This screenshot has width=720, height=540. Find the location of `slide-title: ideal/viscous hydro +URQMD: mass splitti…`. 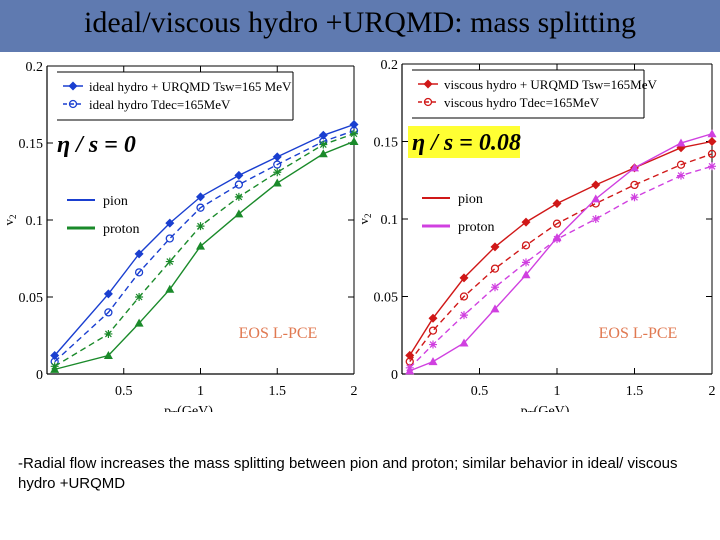

slide-title: ideal/viscous hydro +URQMD: mass splitti… is located at coordinates (360, 22).